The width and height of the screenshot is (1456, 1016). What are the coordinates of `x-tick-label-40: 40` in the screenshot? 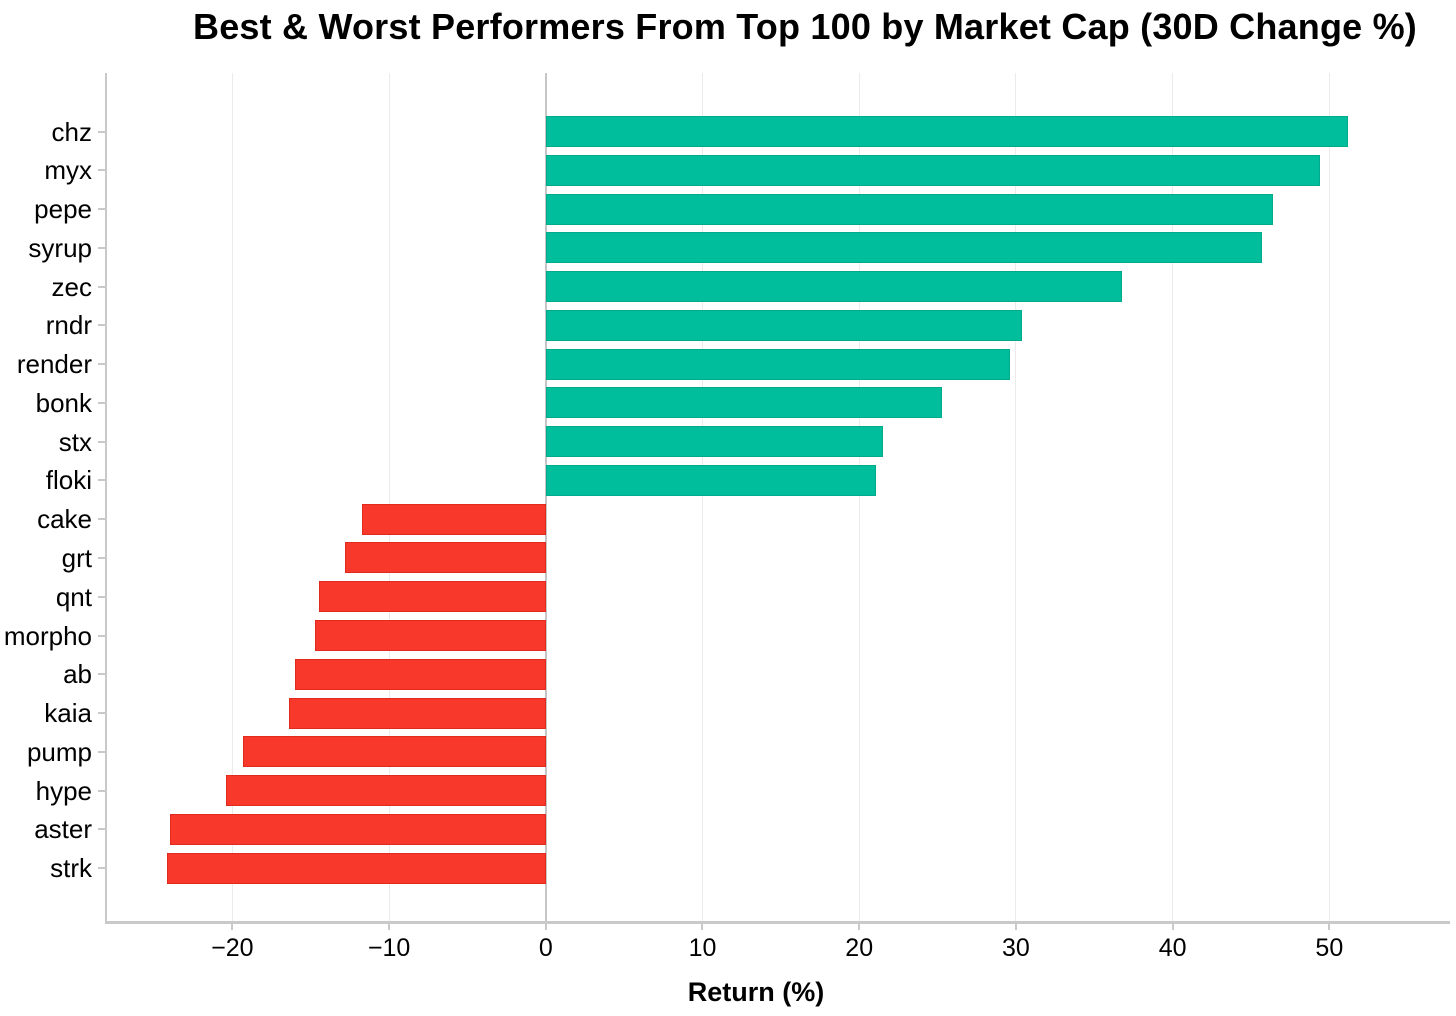 It's located at (1172, 948).